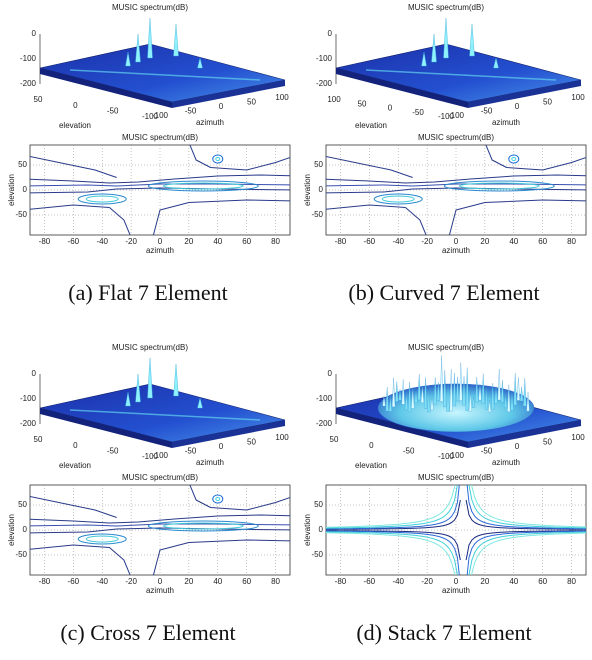  I want to click on mound, so click(456, 408).